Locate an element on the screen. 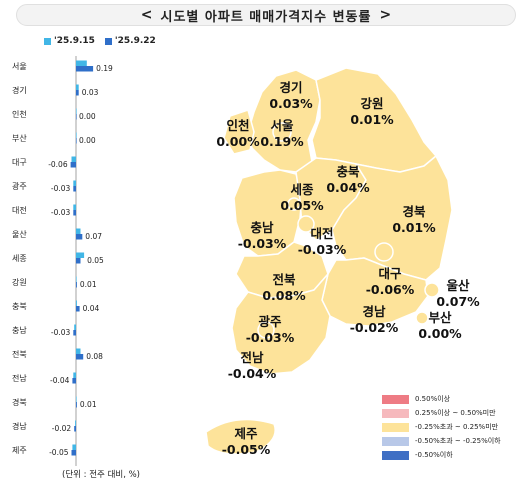  map-region-daejeon is located at coordinates (306, 224).